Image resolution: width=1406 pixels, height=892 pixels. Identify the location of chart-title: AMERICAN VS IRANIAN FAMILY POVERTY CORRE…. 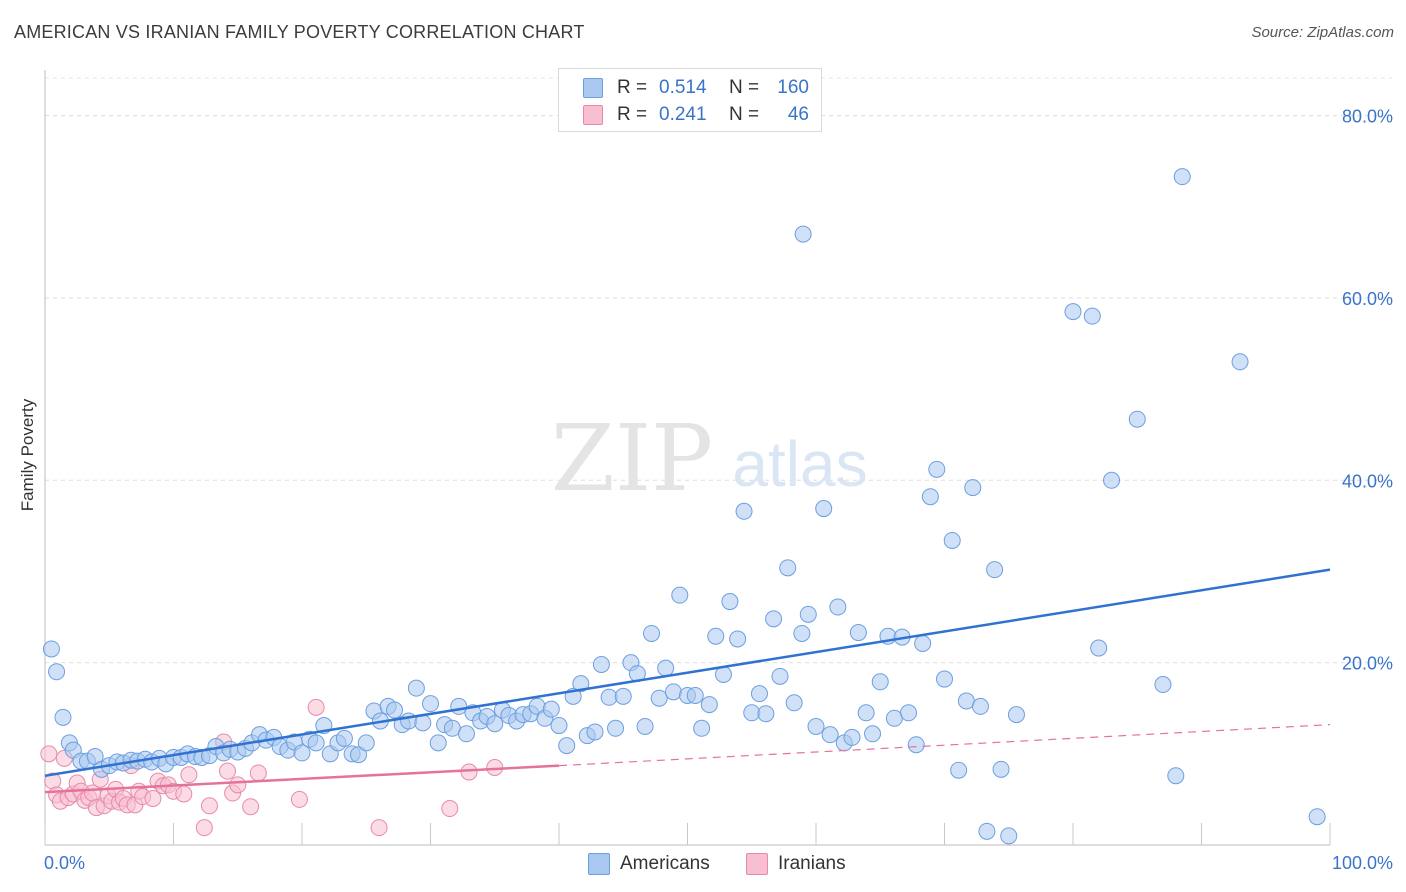
(299, 32).